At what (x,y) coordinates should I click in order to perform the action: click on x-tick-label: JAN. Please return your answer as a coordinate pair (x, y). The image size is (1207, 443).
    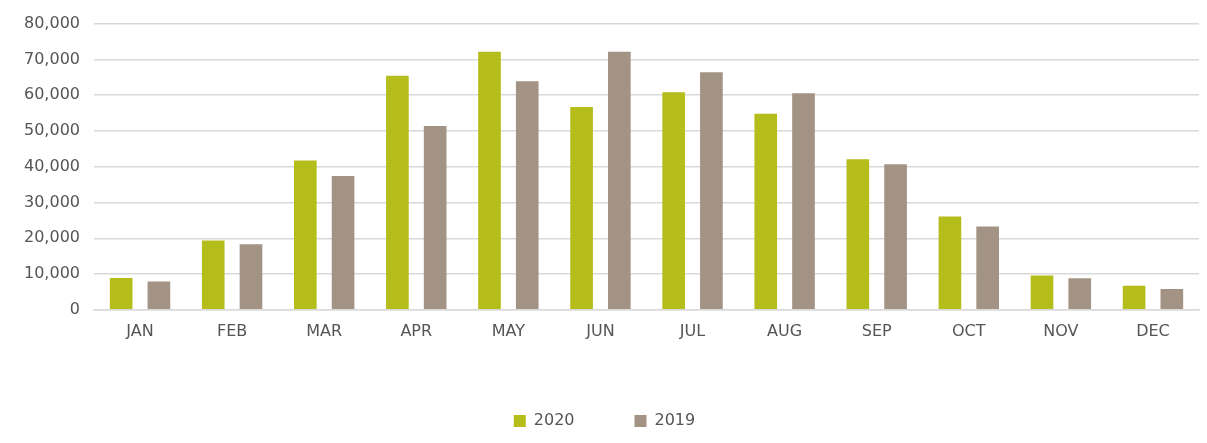
    Looking at the image, I should click on (139, 330).